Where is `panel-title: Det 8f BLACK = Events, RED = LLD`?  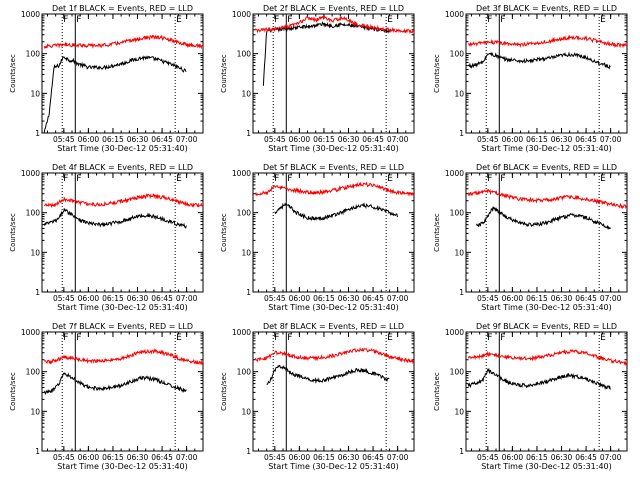 panel-title: Det 8f BLACK = Events, RED = LLD is located at coordinates (333, 326).